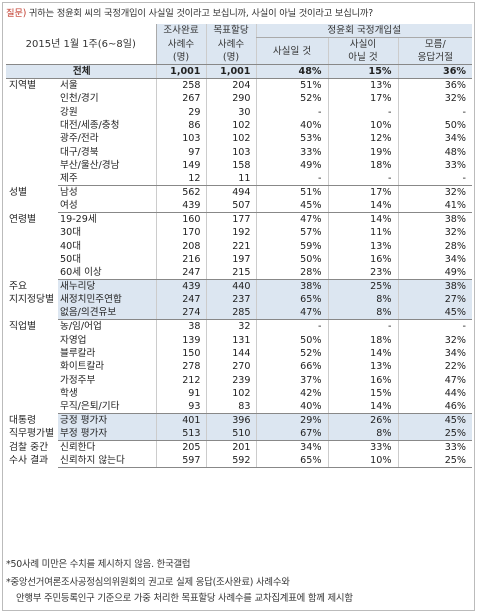  I want to click on true-pct: 51%, so click(291, 192).